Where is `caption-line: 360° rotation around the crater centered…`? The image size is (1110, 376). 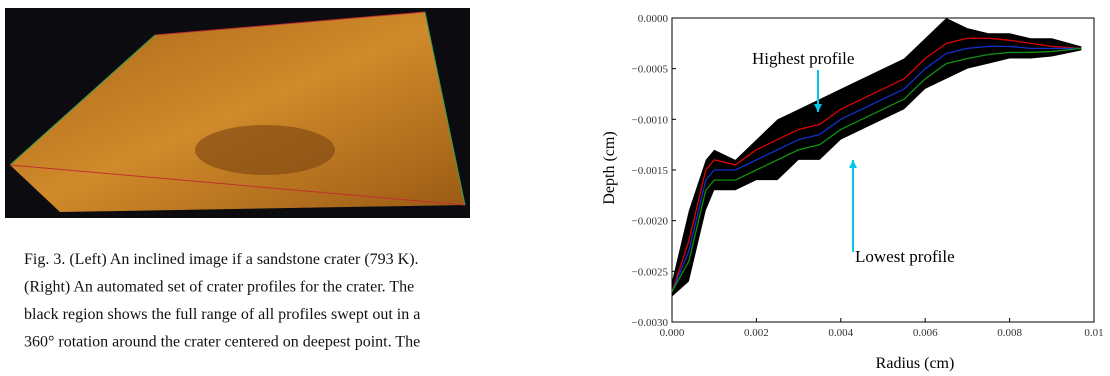
caption-line: 360° rotation around the crater centered… is located at coordinates (222, 342).